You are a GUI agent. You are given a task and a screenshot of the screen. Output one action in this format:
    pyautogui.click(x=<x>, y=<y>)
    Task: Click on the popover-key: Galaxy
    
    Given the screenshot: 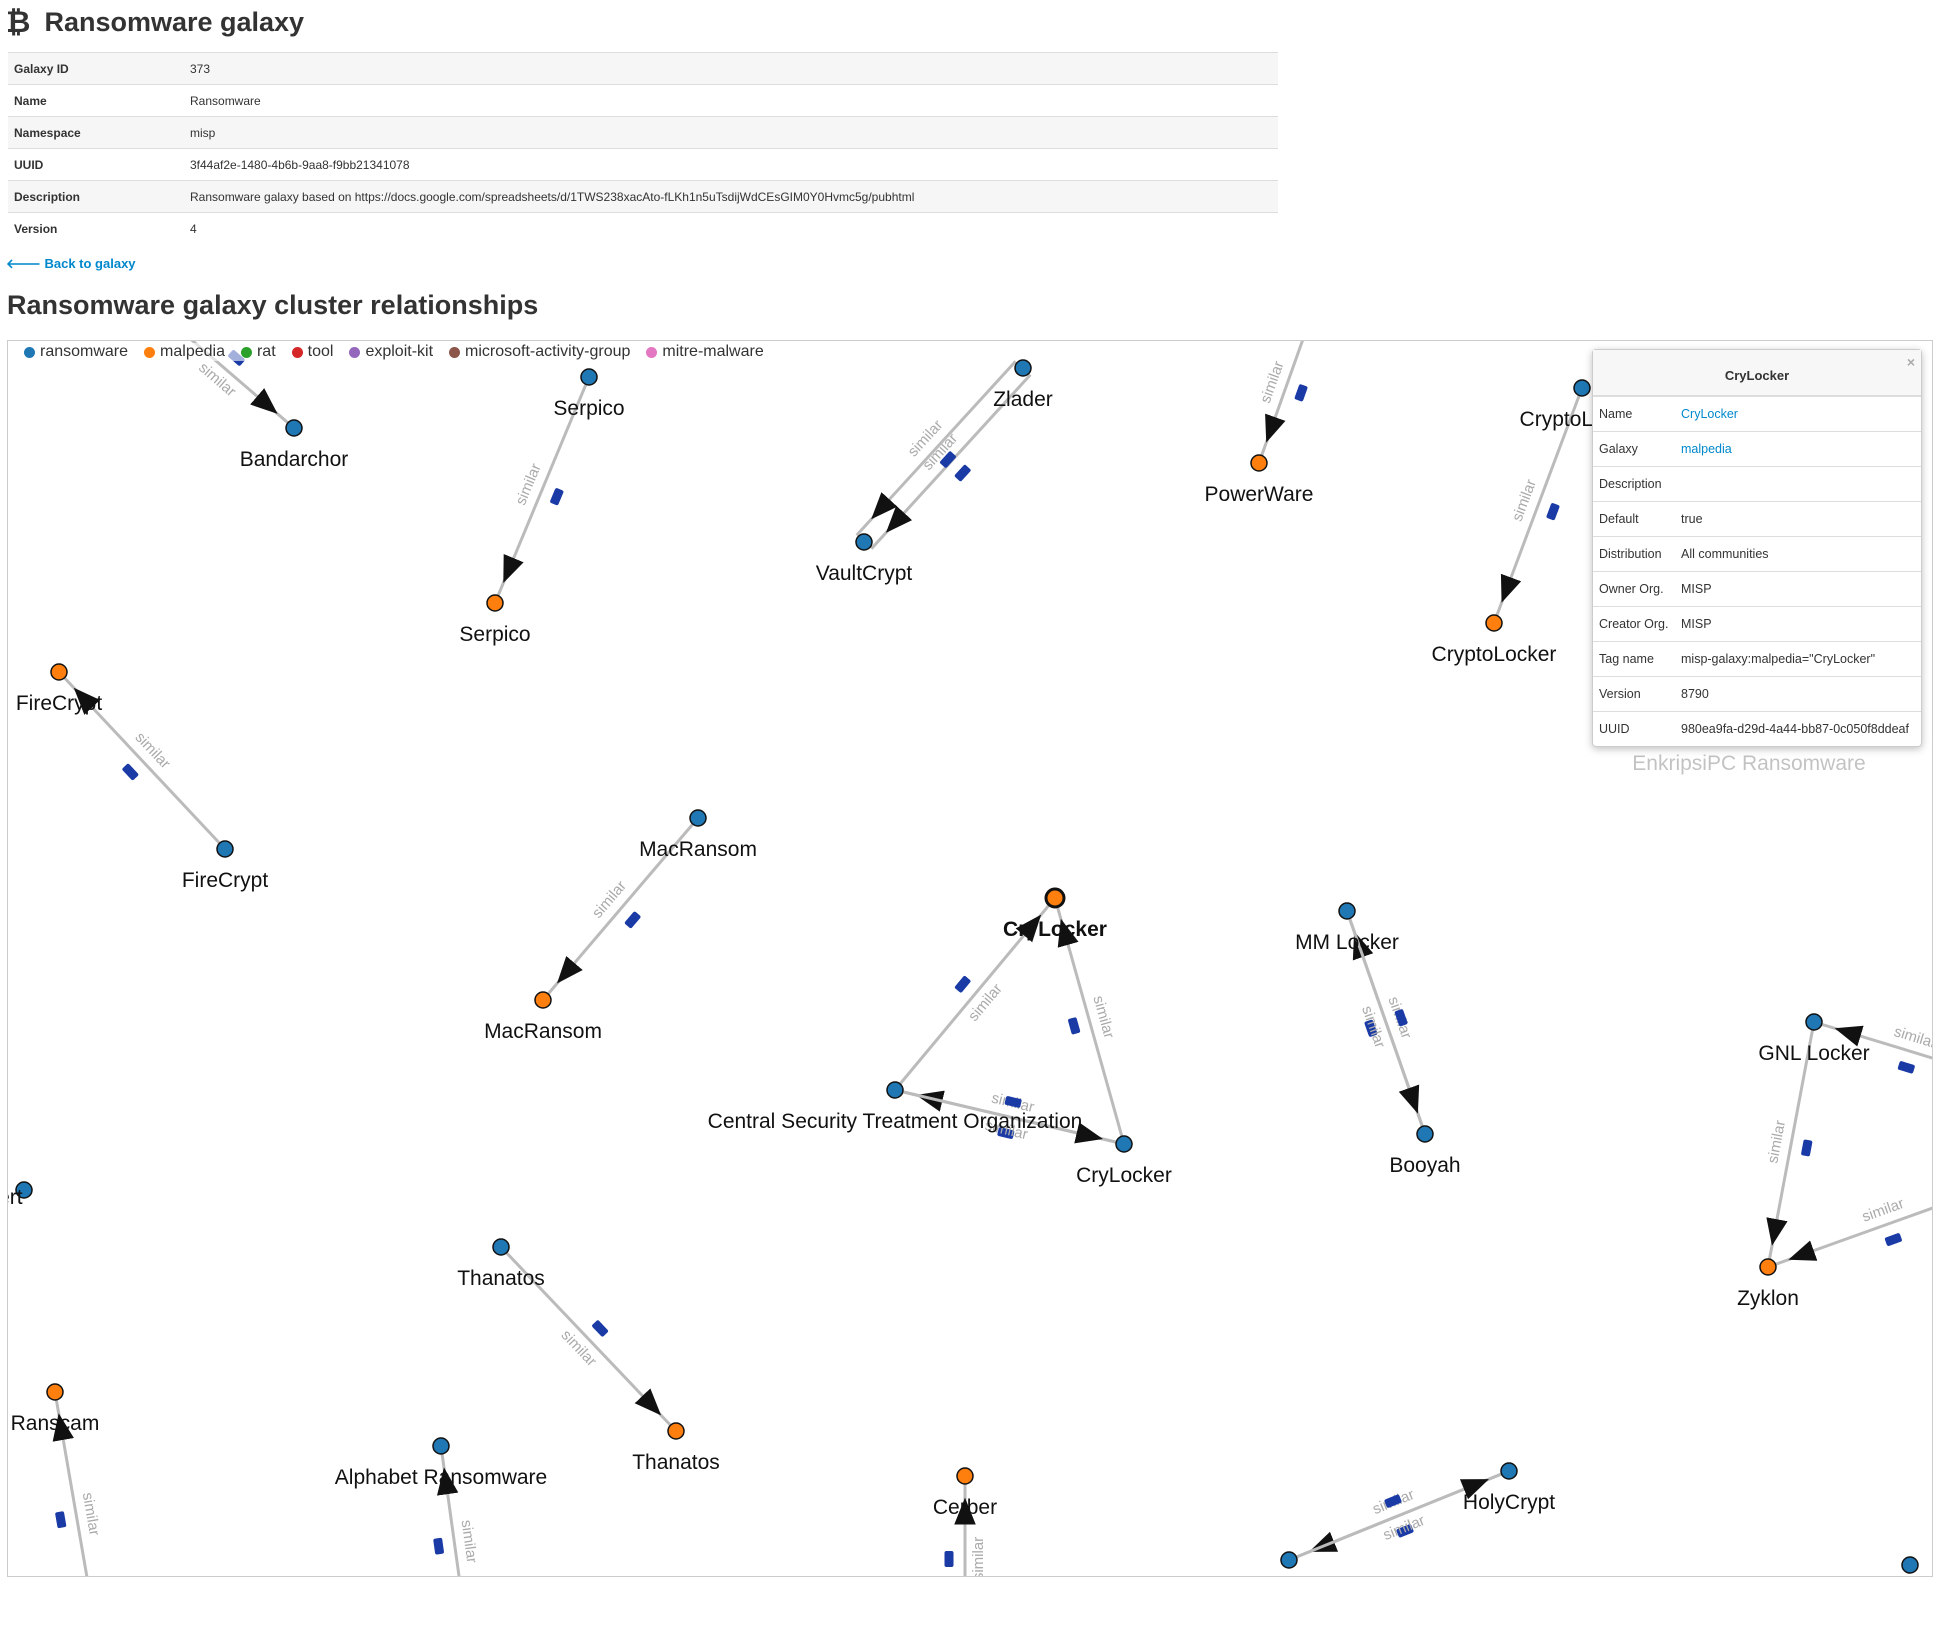 What is the action you would take?
    pyautogui.click(x=1634, y=449)
    